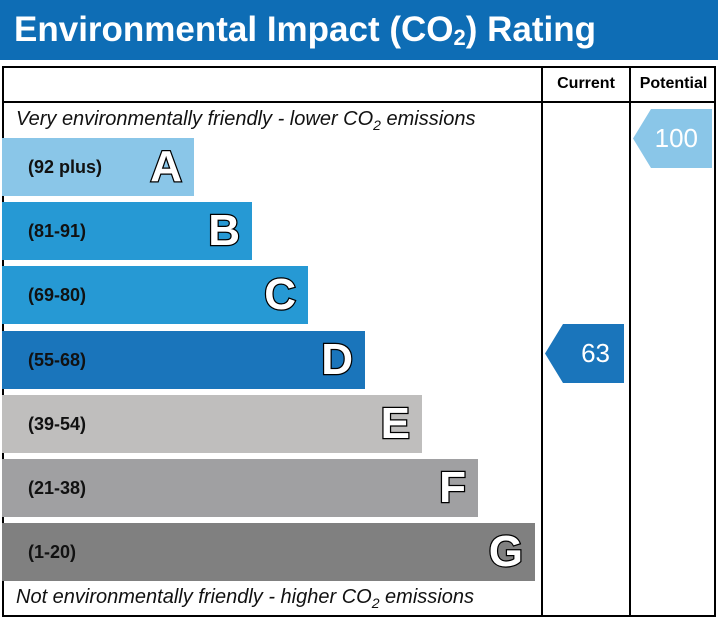  I want to click on current-rating-arrow: 63, so click(584, 353).